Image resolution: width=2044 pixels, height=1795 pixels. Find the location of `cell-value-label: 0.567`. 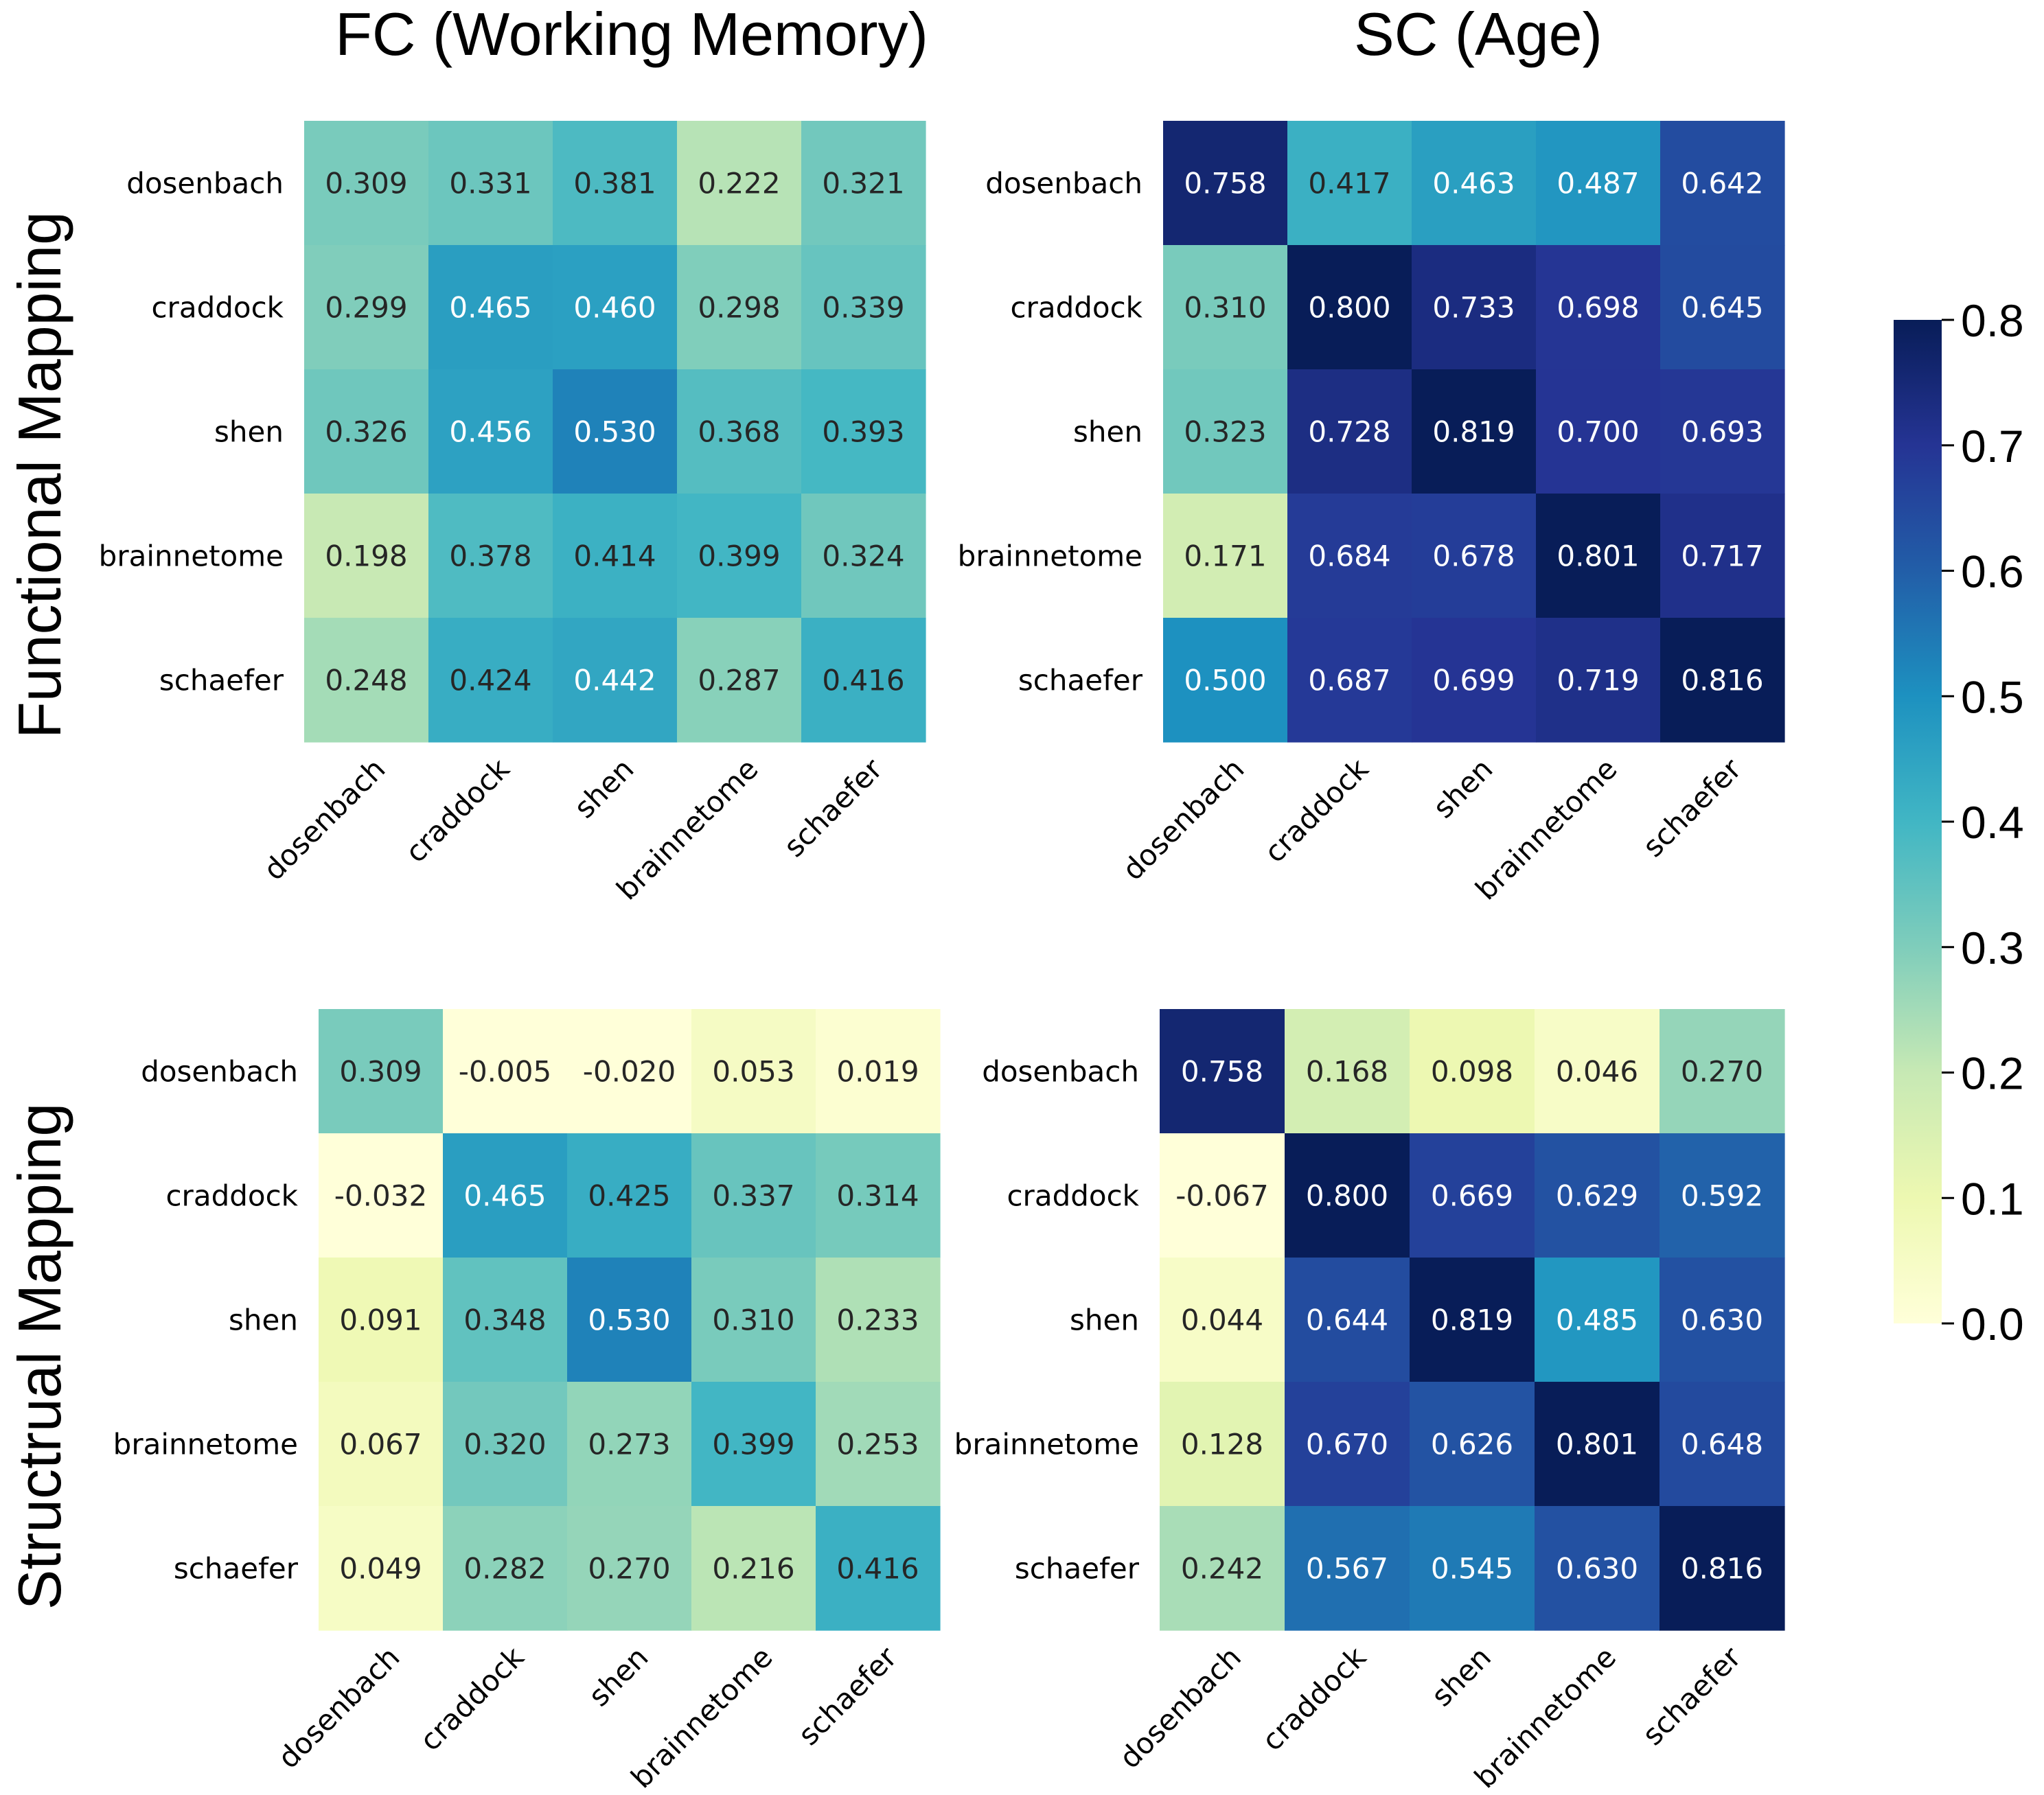

cell-value-label: 0.567 is located at coordinates (1347, 1569).